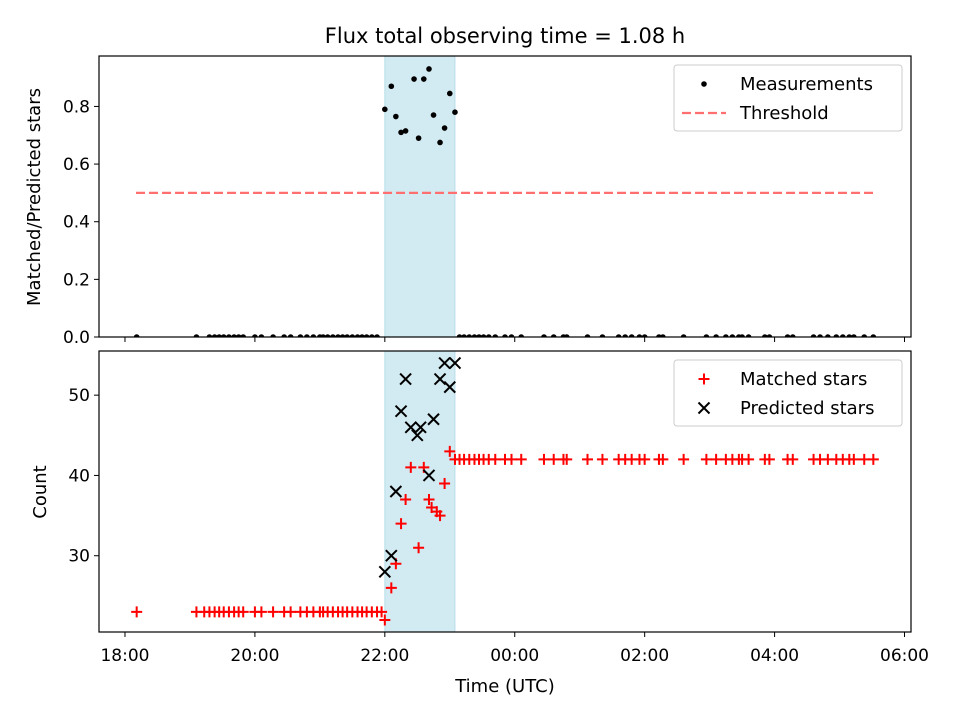 Image resolution: width=960 pixels, height=720 pixels. I want to click on bottom-legend-box, so click(788, 393).